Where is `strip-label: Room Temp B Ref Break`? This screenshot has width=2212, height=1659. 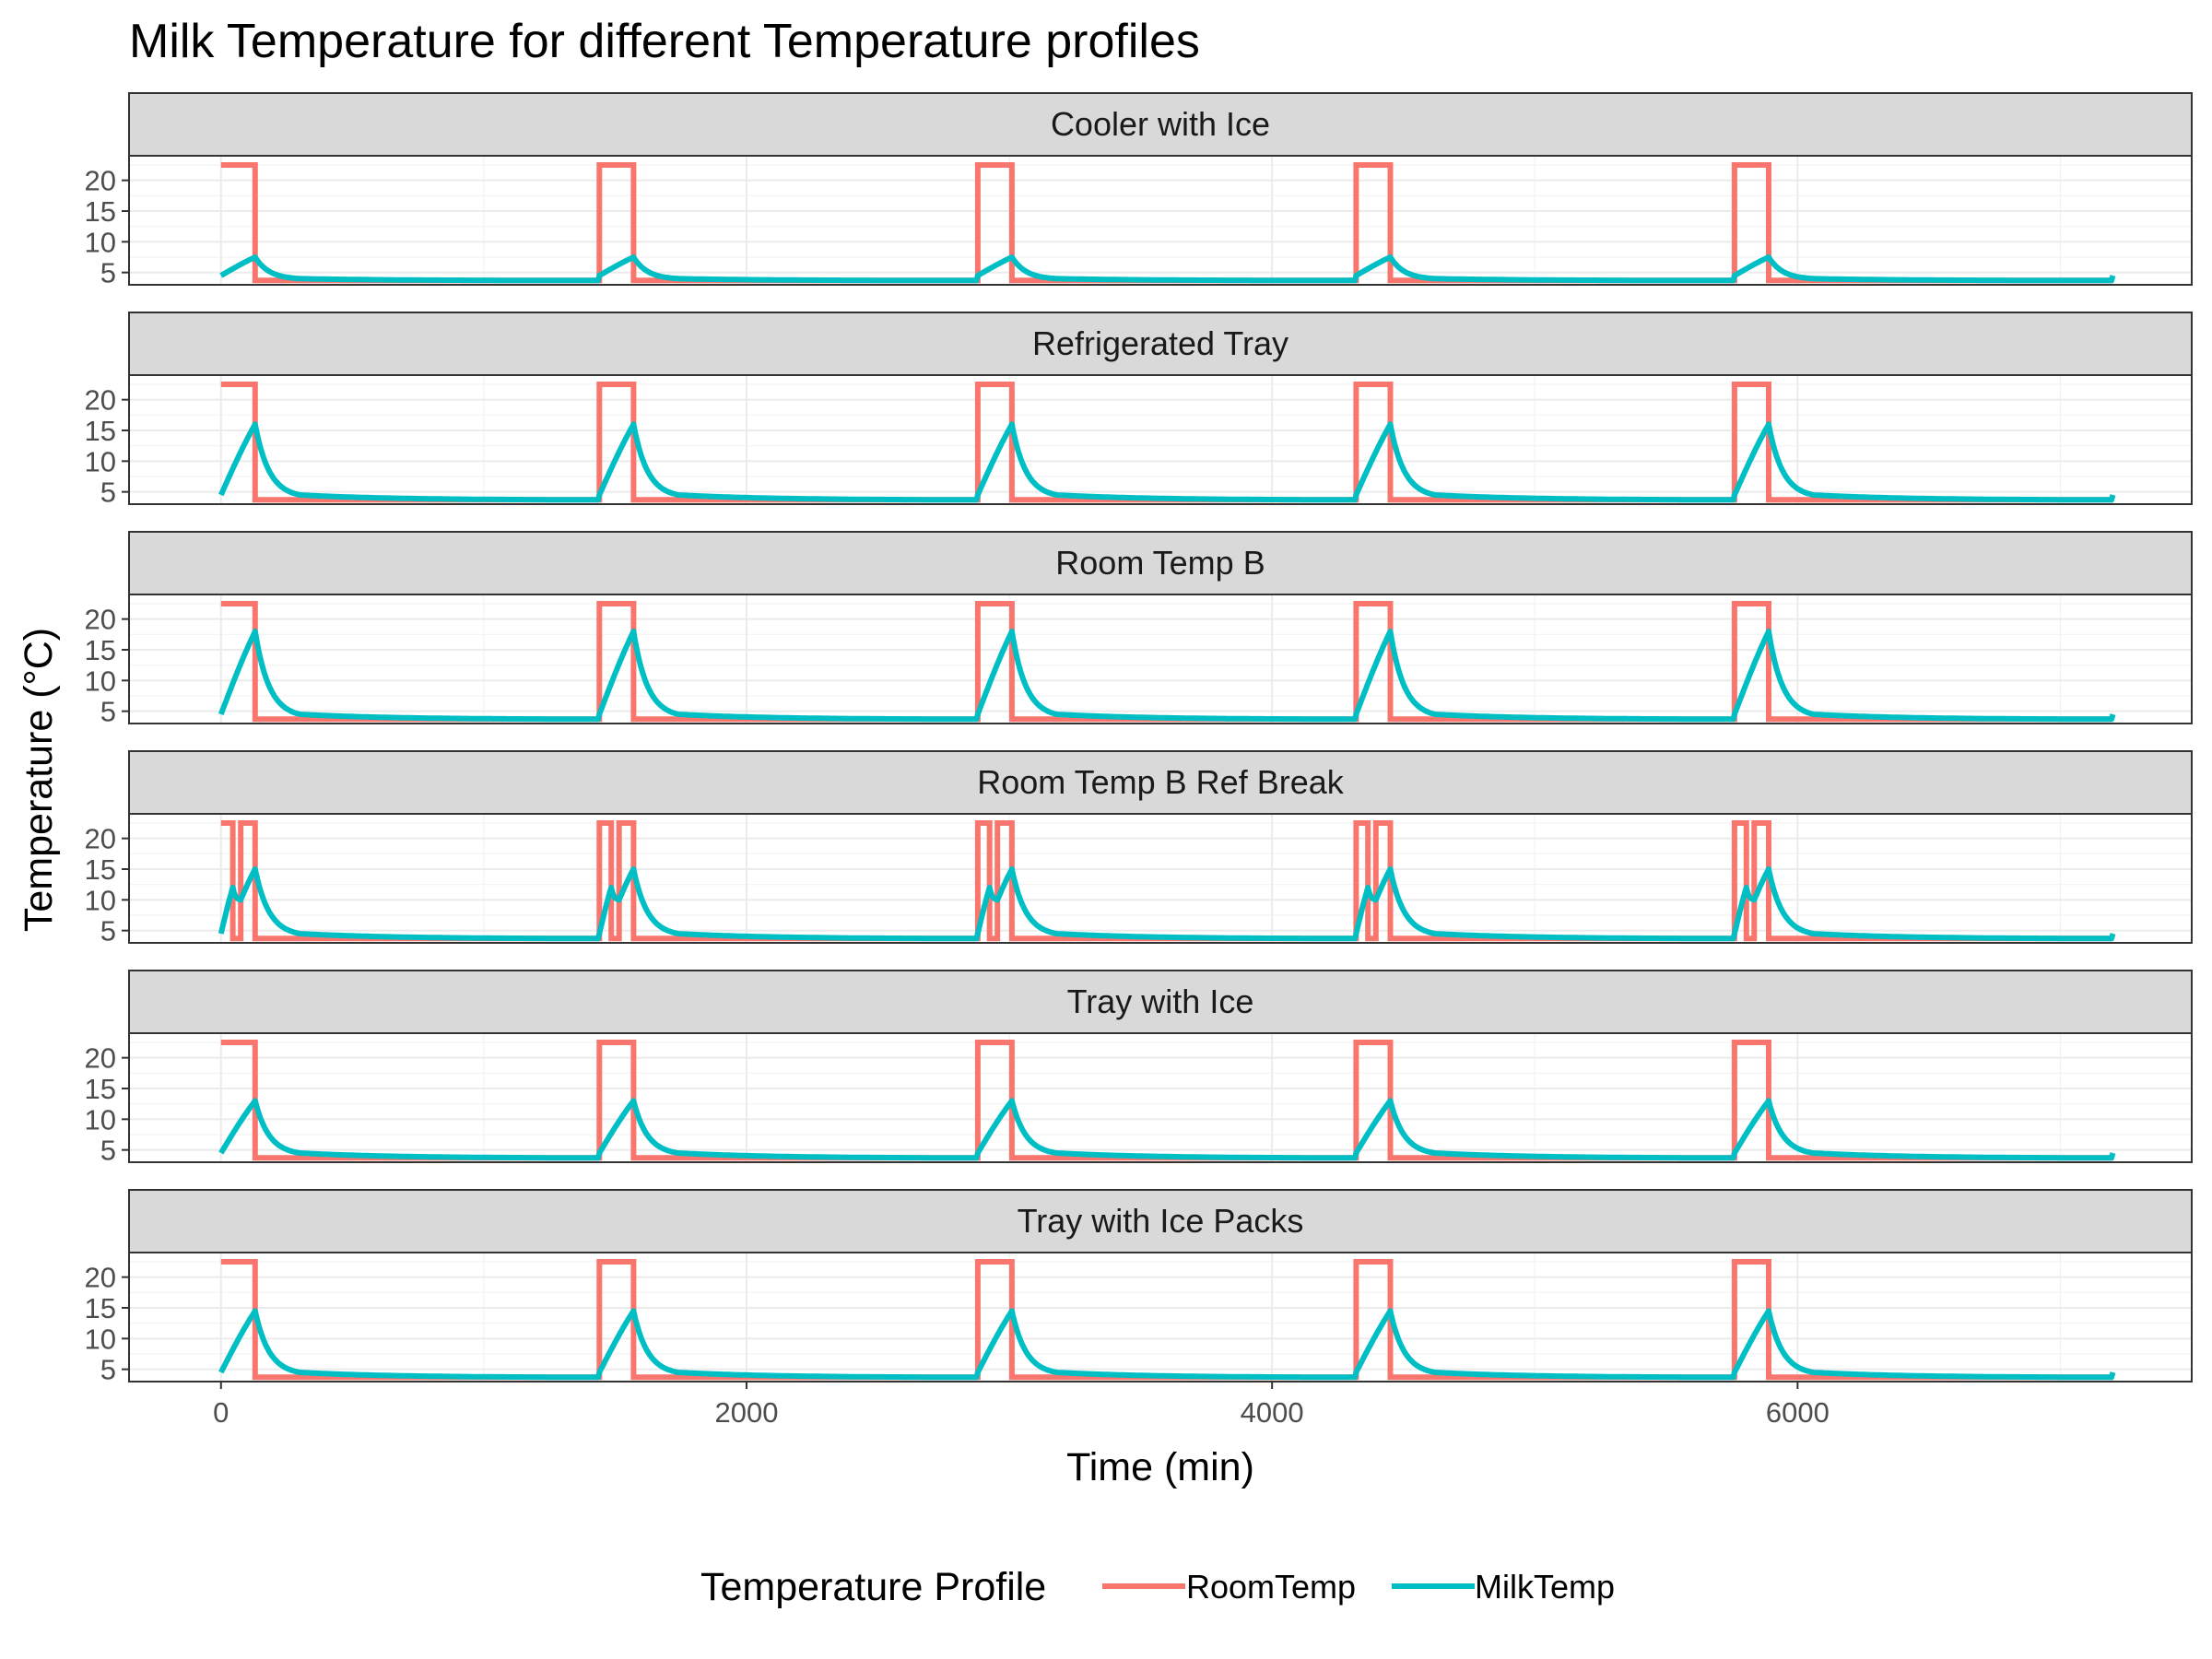
strip-label: Room Temp B Ref Break is located at coordinates (1160, 782).